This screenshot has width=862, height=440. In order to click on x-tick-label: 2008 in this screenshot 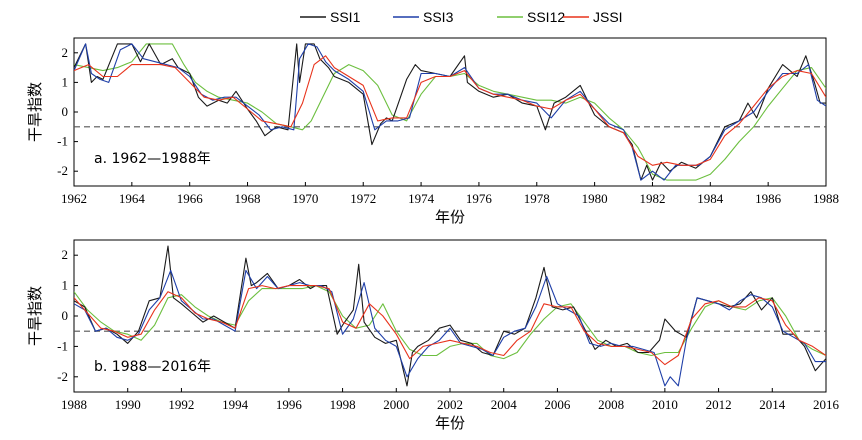, I will do `click(611, 404)`.